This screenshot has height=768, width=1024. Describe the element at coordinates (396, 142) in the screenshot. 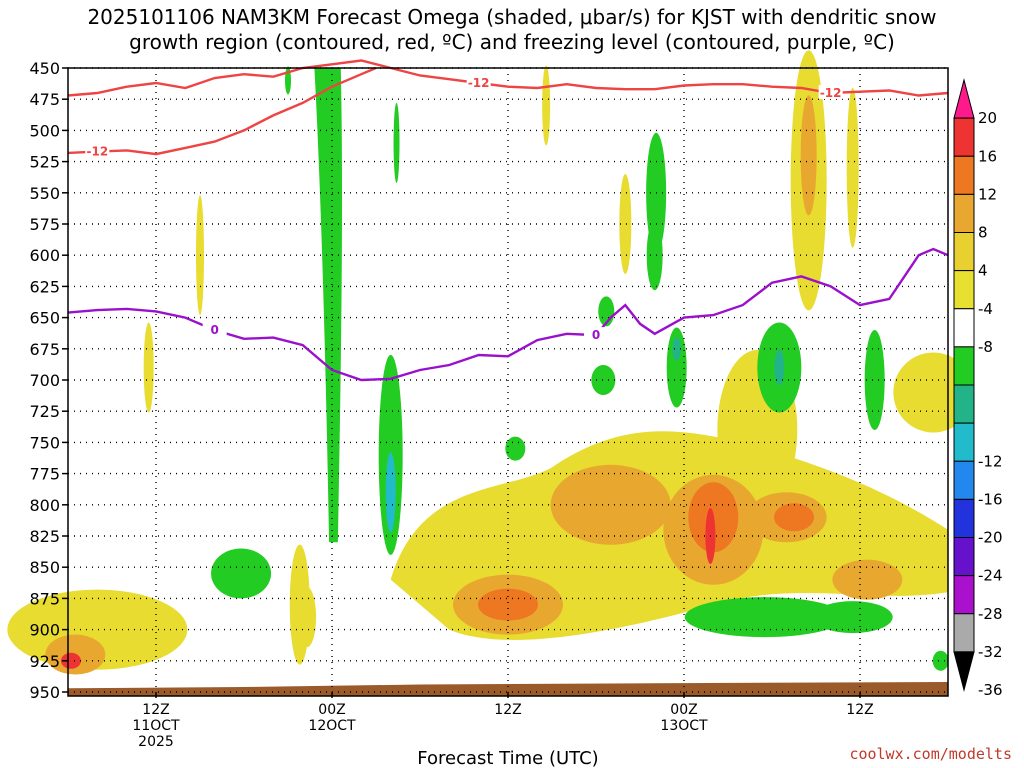

I see `shade-green-thin3` at that location.